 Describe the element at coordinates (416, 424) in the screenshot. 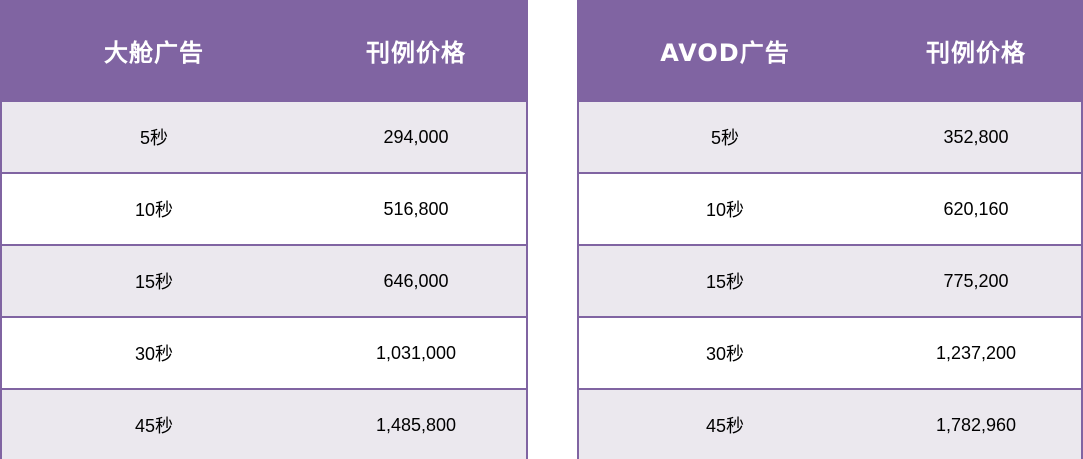

I see `price-cell: 1,485,800` at that location.